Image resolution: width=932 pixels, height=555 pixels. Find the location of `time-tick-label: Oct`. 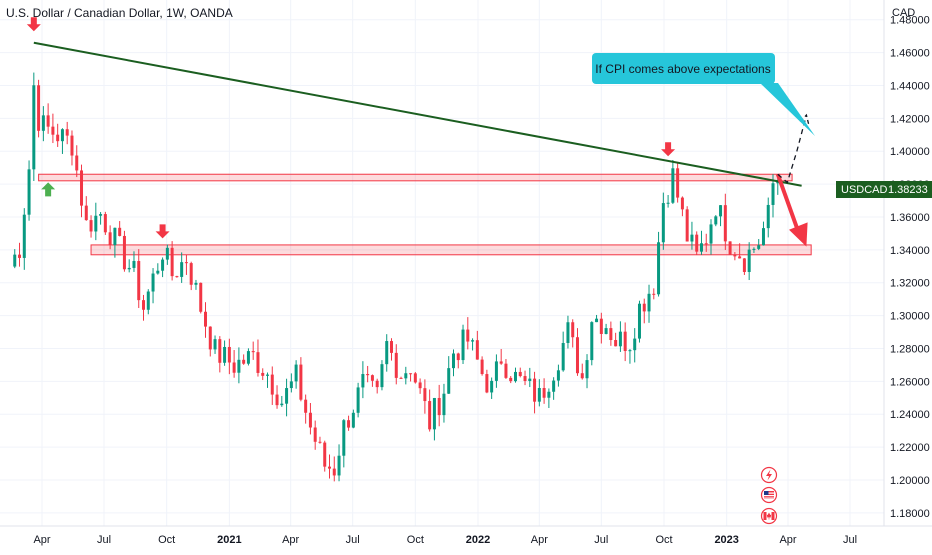

time-tick-label: Oct is located at coordinates (415, 540).